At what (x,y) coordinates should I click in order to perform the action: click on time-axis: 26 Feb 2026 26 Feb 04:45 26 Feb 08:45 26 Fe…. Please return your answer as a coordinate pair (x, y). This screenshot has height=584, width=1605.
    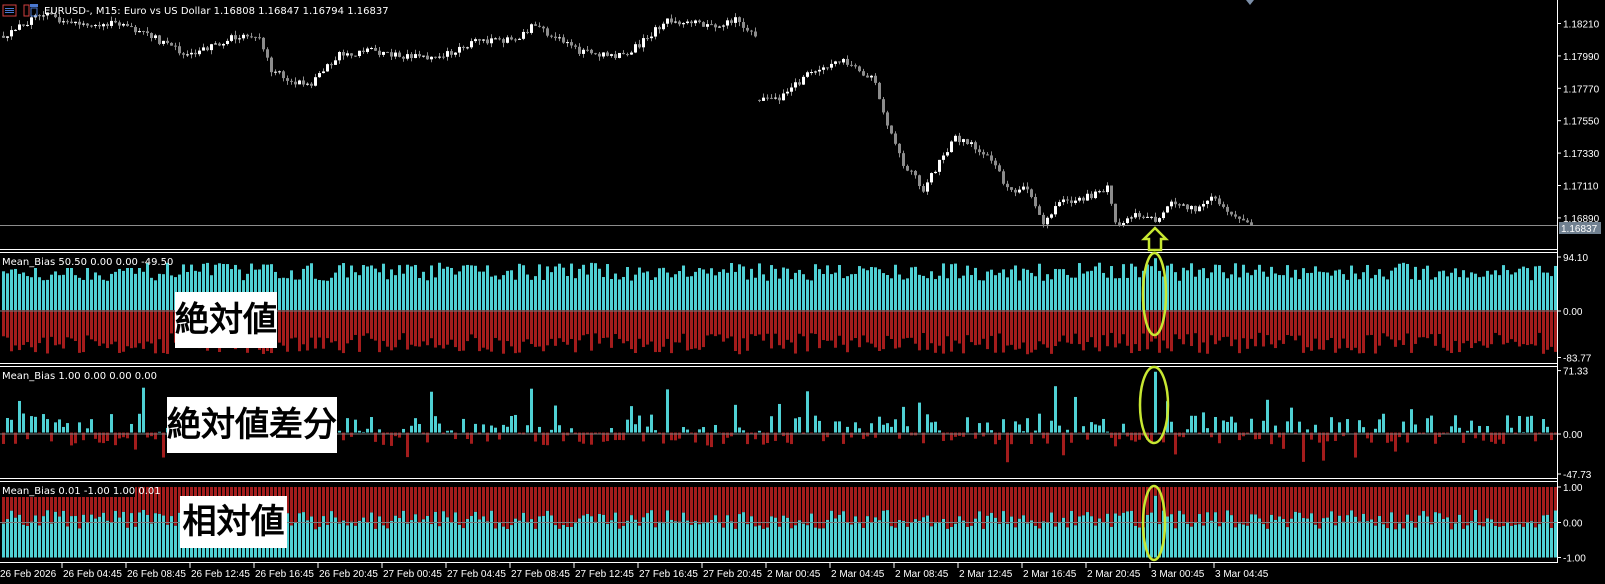
    Looking at the image, I should click on (634, 571).